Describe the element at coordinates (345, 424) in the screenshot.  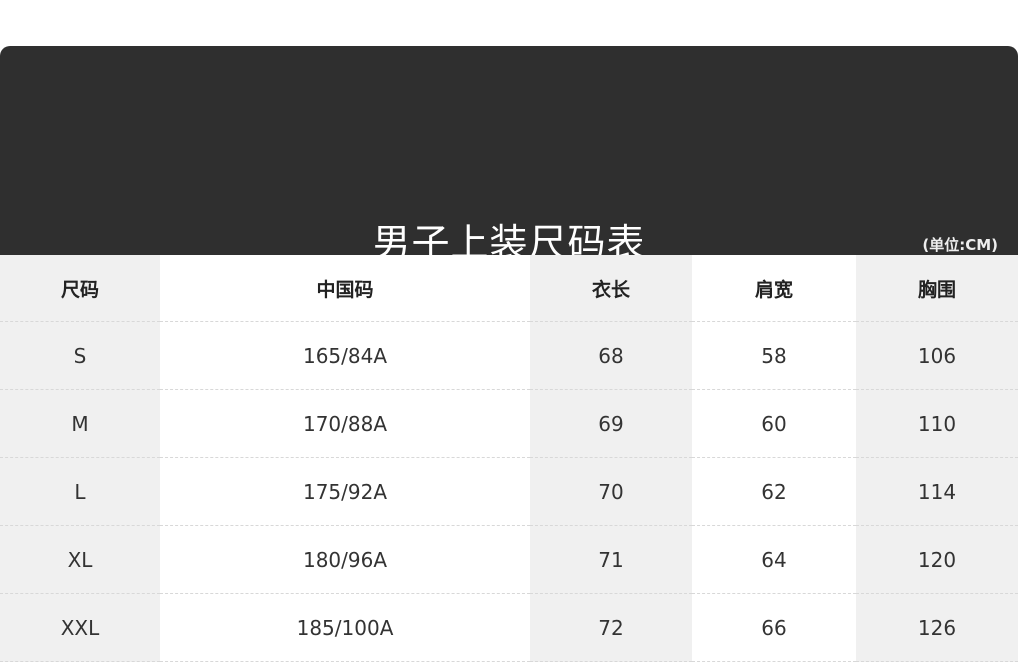
I see `cell-china-size: 170/88A` at that location.